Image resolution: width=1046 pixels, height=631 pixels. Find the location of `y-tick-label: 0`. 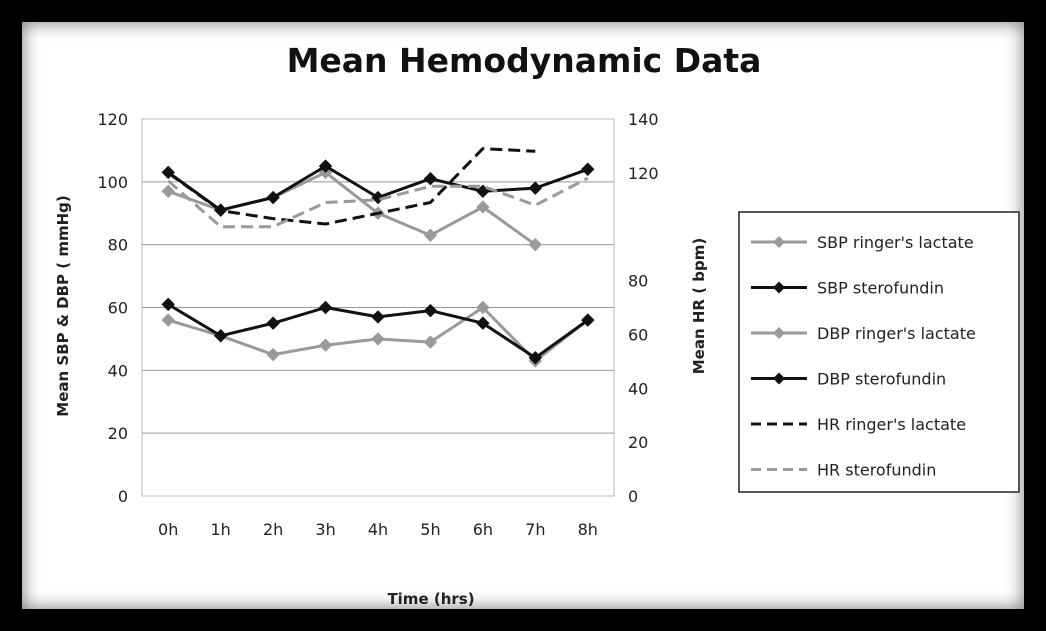

y-tick-label: 0 is located at coordinates (123, 496).